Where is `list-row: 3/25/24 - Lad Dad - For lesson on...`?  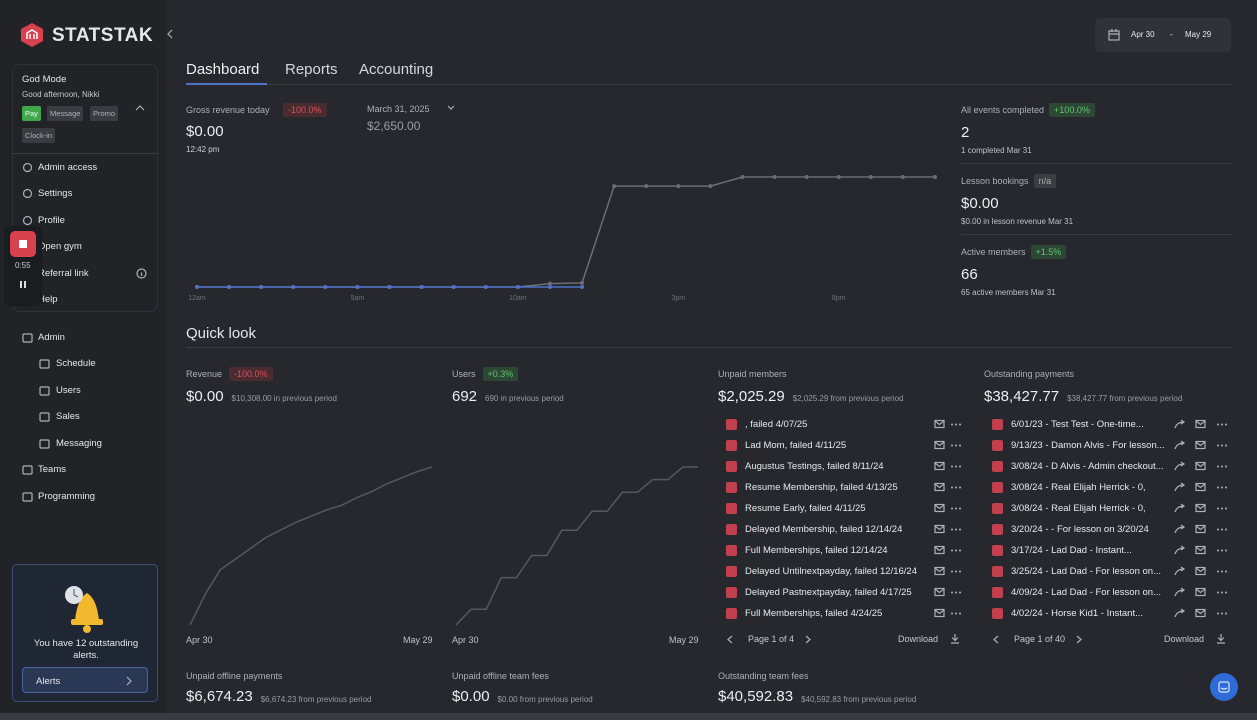 list-row: 3/25/24 - Lad Dad - For lesson on... is located at coordinates (1086, 571).